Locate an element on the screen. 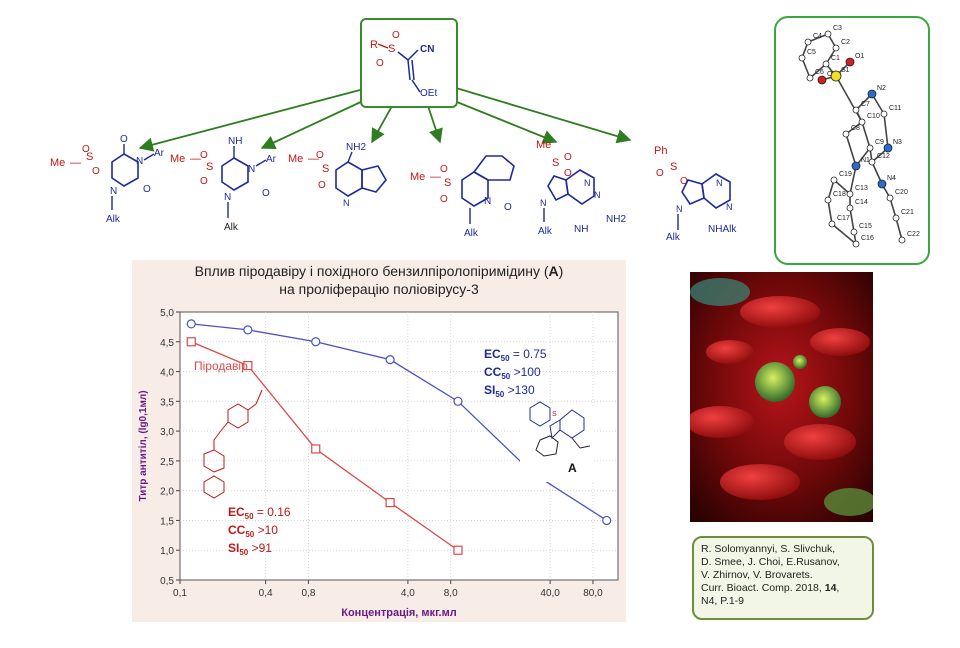 The width and height of the screenshot is (960, 648). svg-text: NHAlk is located at coordinates (722, 229).